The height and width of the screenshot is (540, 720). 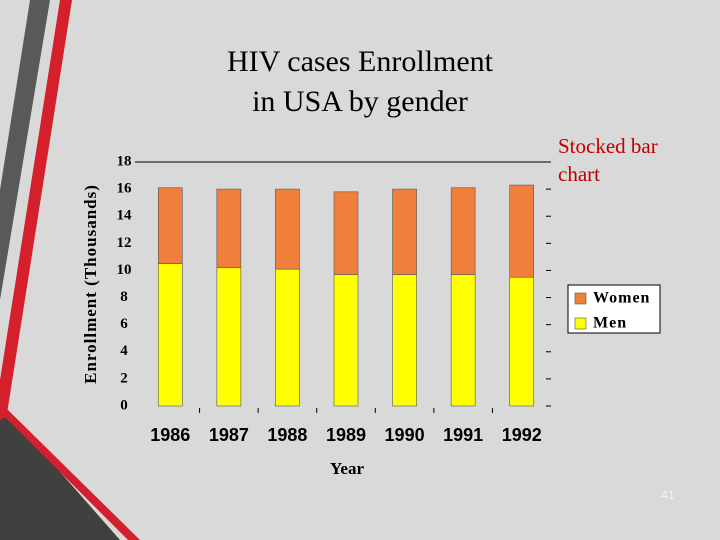 I want to click on legend-label: Men, so click(x=610, y=323).